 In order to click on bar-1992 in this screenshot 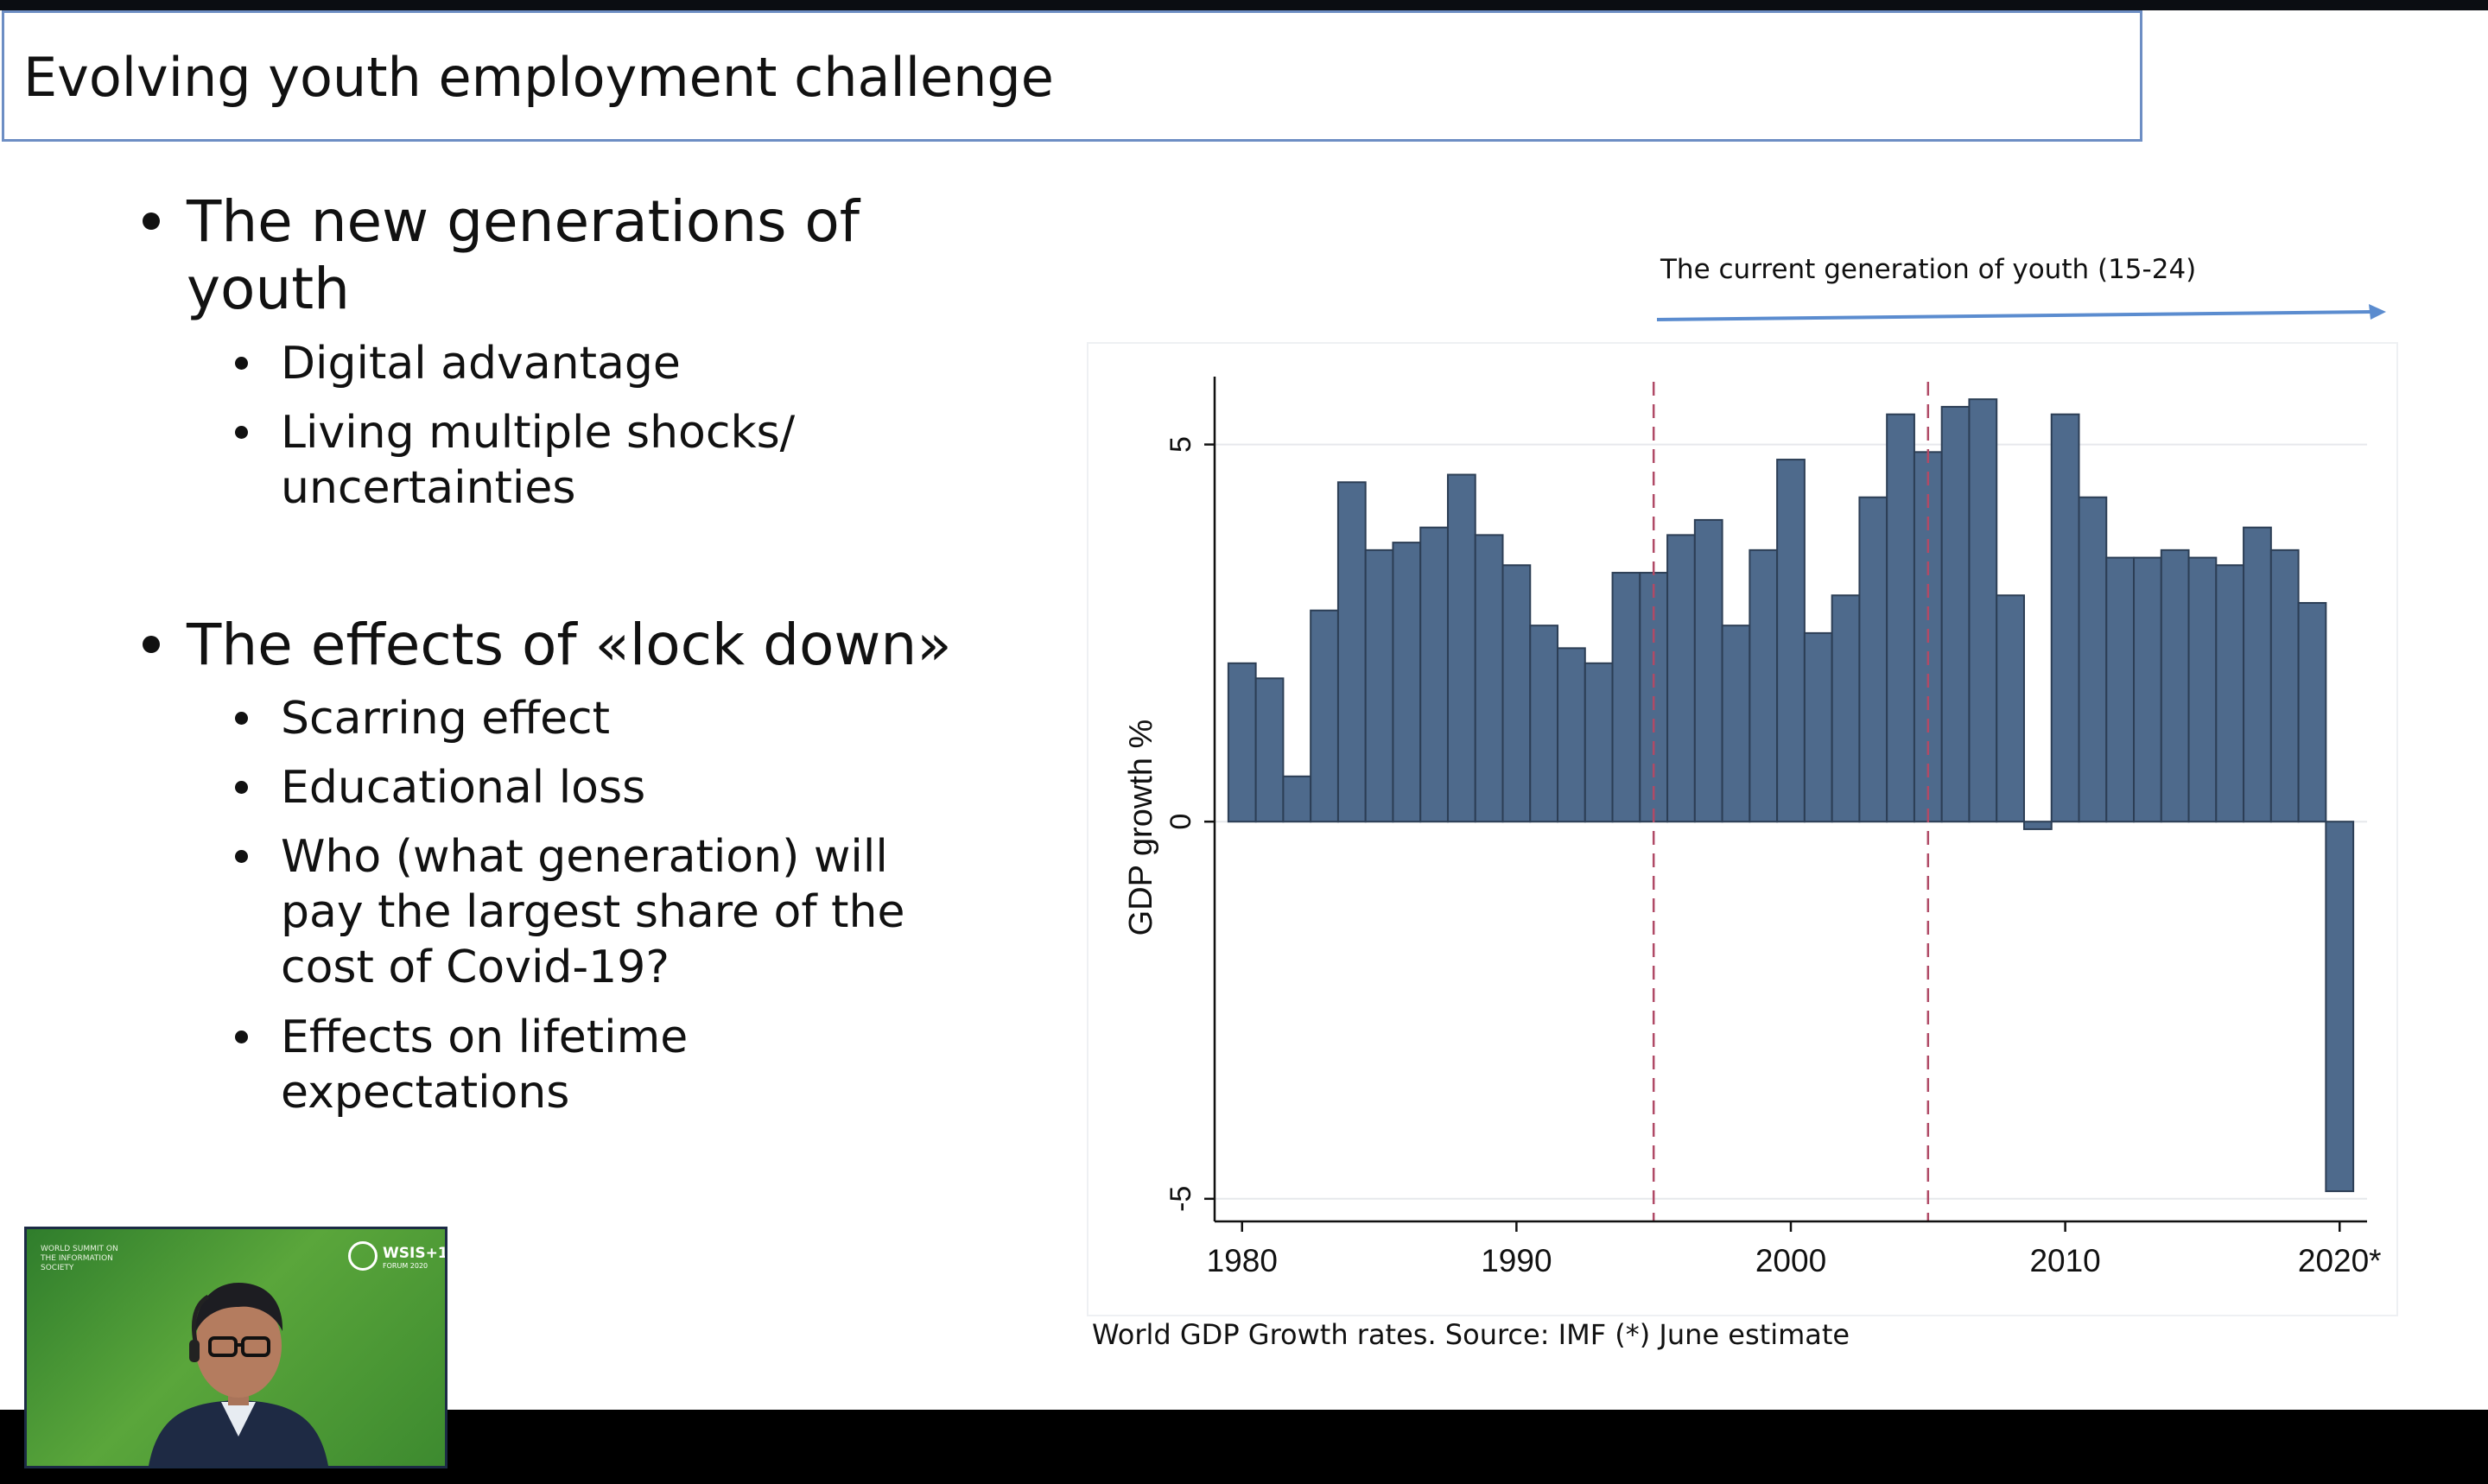, I will do `click(1571, 735)`.